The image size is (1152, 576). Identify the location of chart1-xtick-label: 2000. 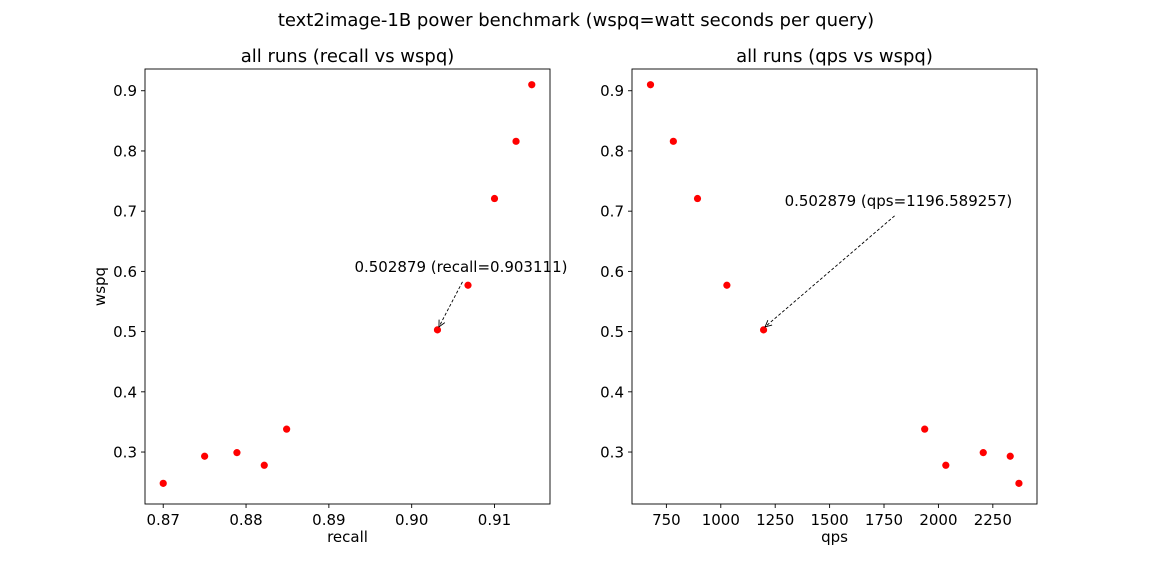
(938, 520).